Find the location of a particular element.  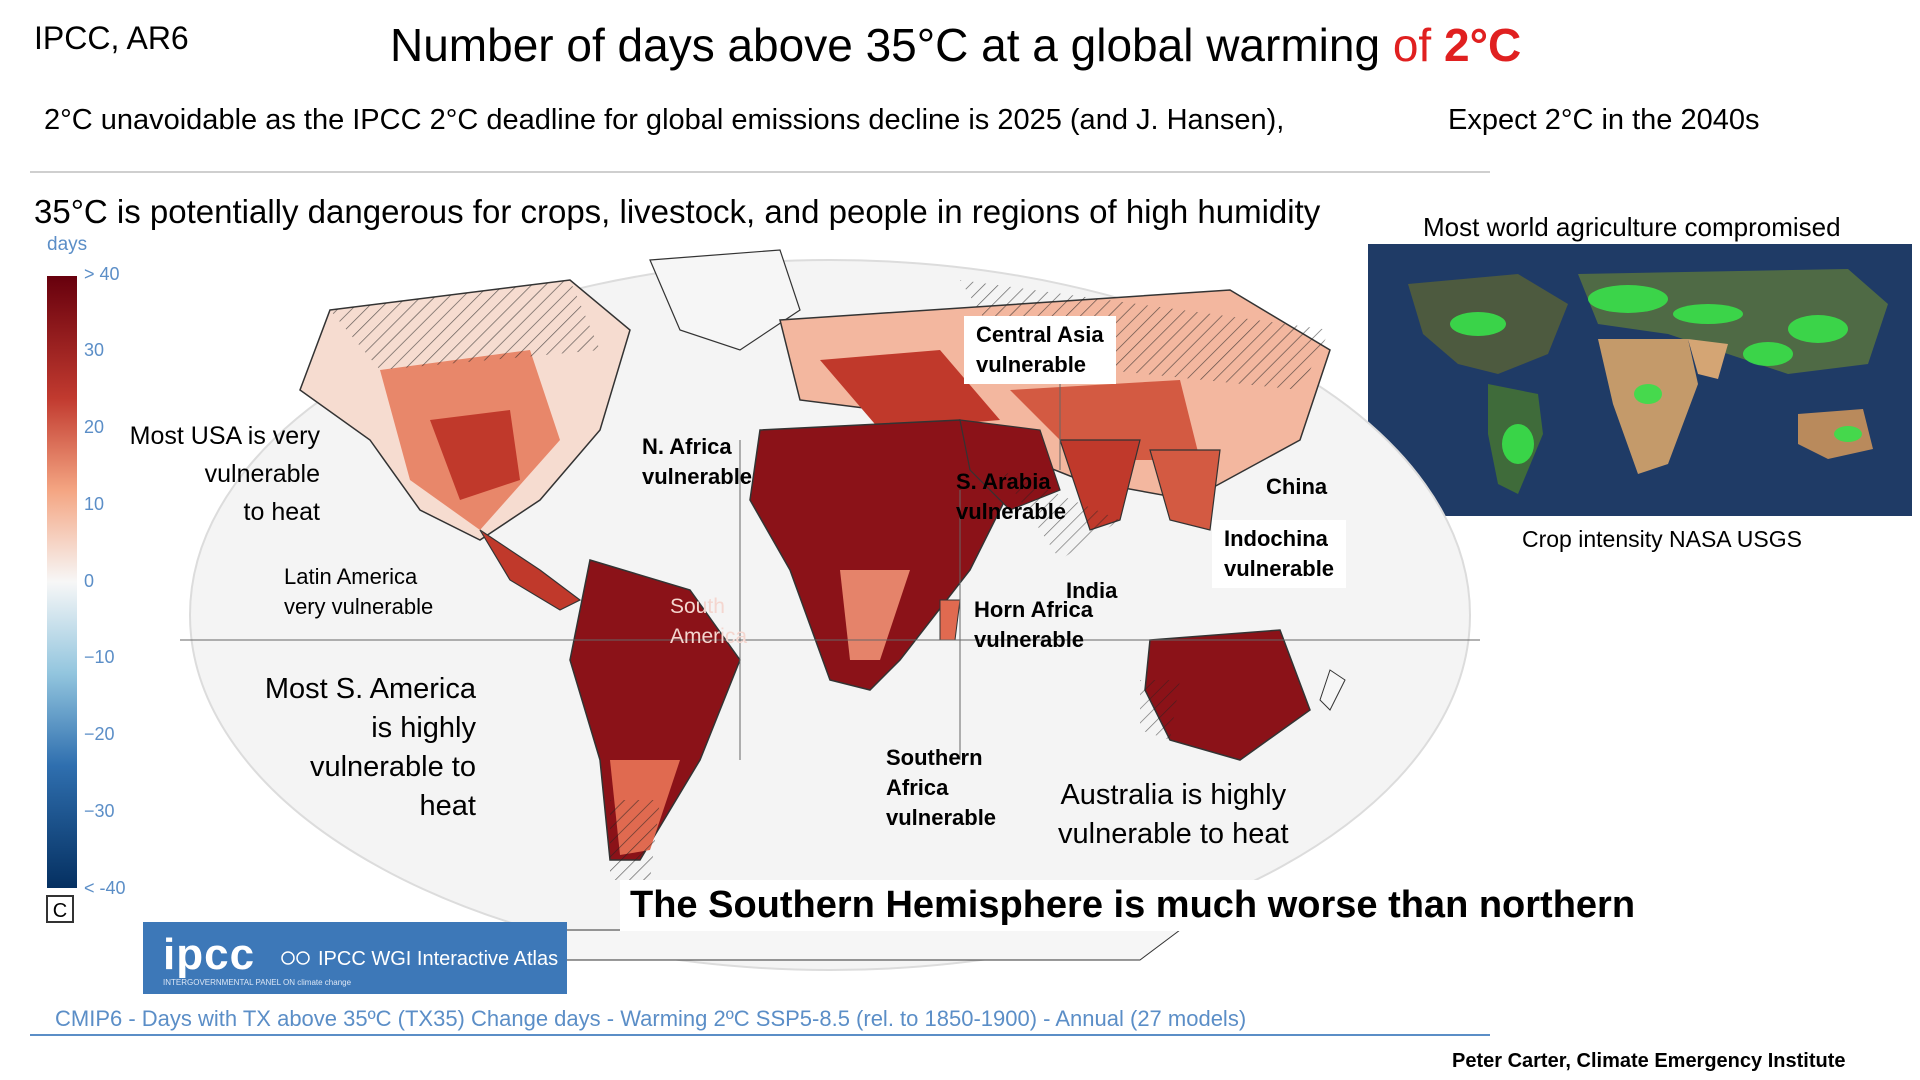

legend-tick: 0 is located at coordinates (89, 581).